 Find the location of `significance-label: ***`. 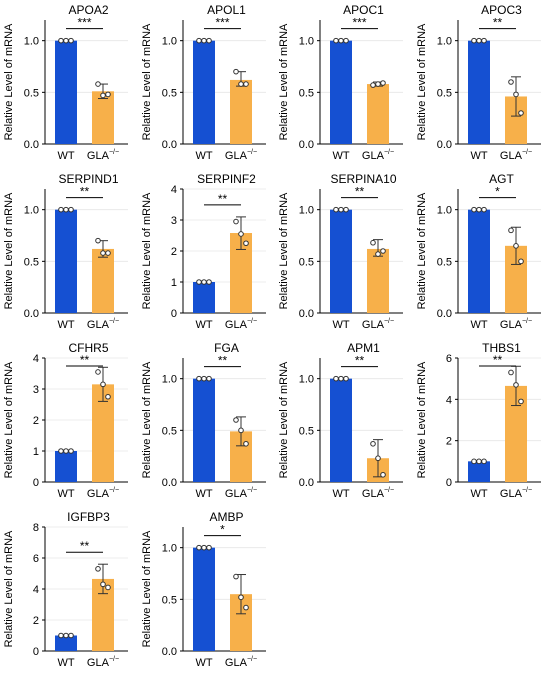

significance-label: *** is located at coordinates (359, 23).